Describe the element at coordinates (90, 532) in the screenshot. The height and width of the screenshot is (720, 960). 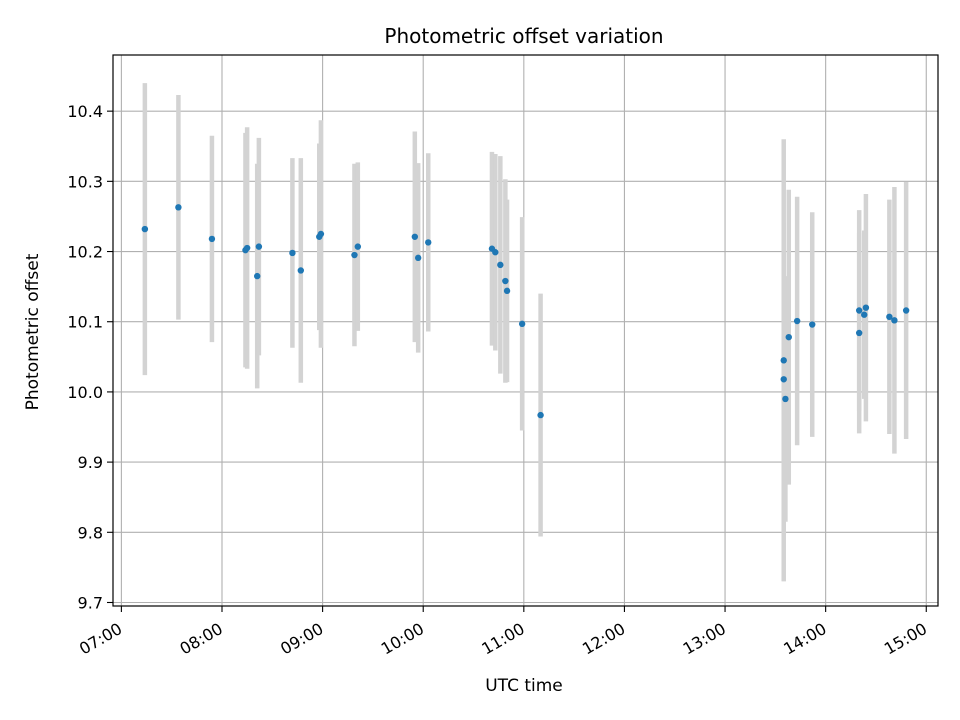
I see `y-tick-label: 9.8` at that location.